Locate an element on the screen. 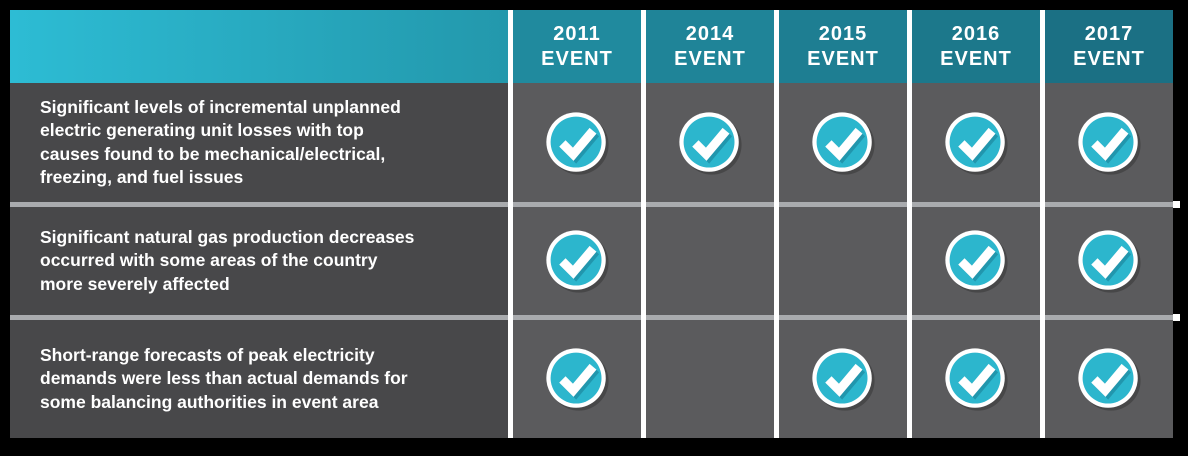  header-cell-2016-event: 2016 EVENT is located at coordinates (976, 46).